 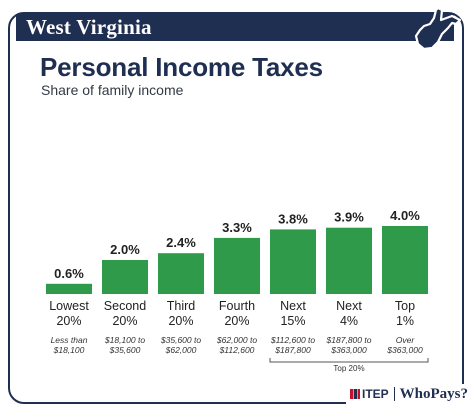 I want to click on income-range-4-line1: $62,000 to, so click(x=236, y=340).